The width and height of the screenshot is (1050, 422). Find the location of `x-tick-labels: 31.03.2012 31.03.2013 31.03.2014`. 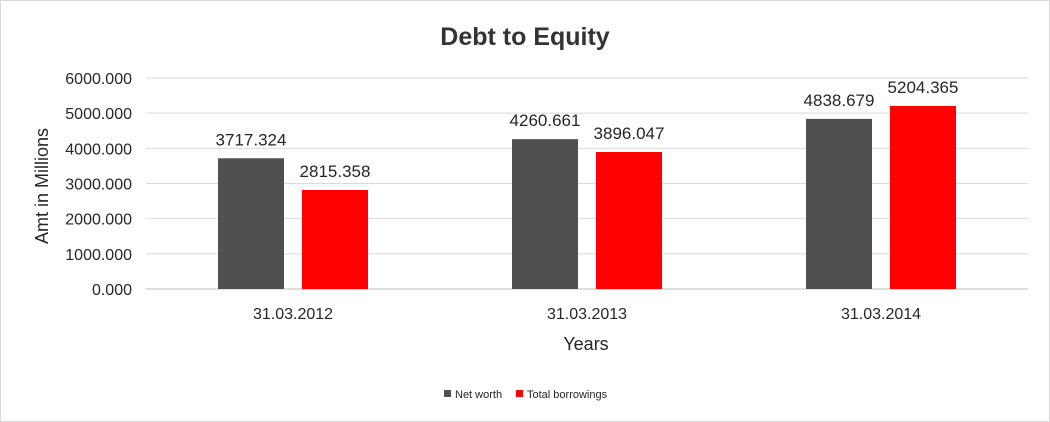

x-tick-labels: 31.03.2012 31.03.2013 31.03.2014 is located at coordinates (587, 314).